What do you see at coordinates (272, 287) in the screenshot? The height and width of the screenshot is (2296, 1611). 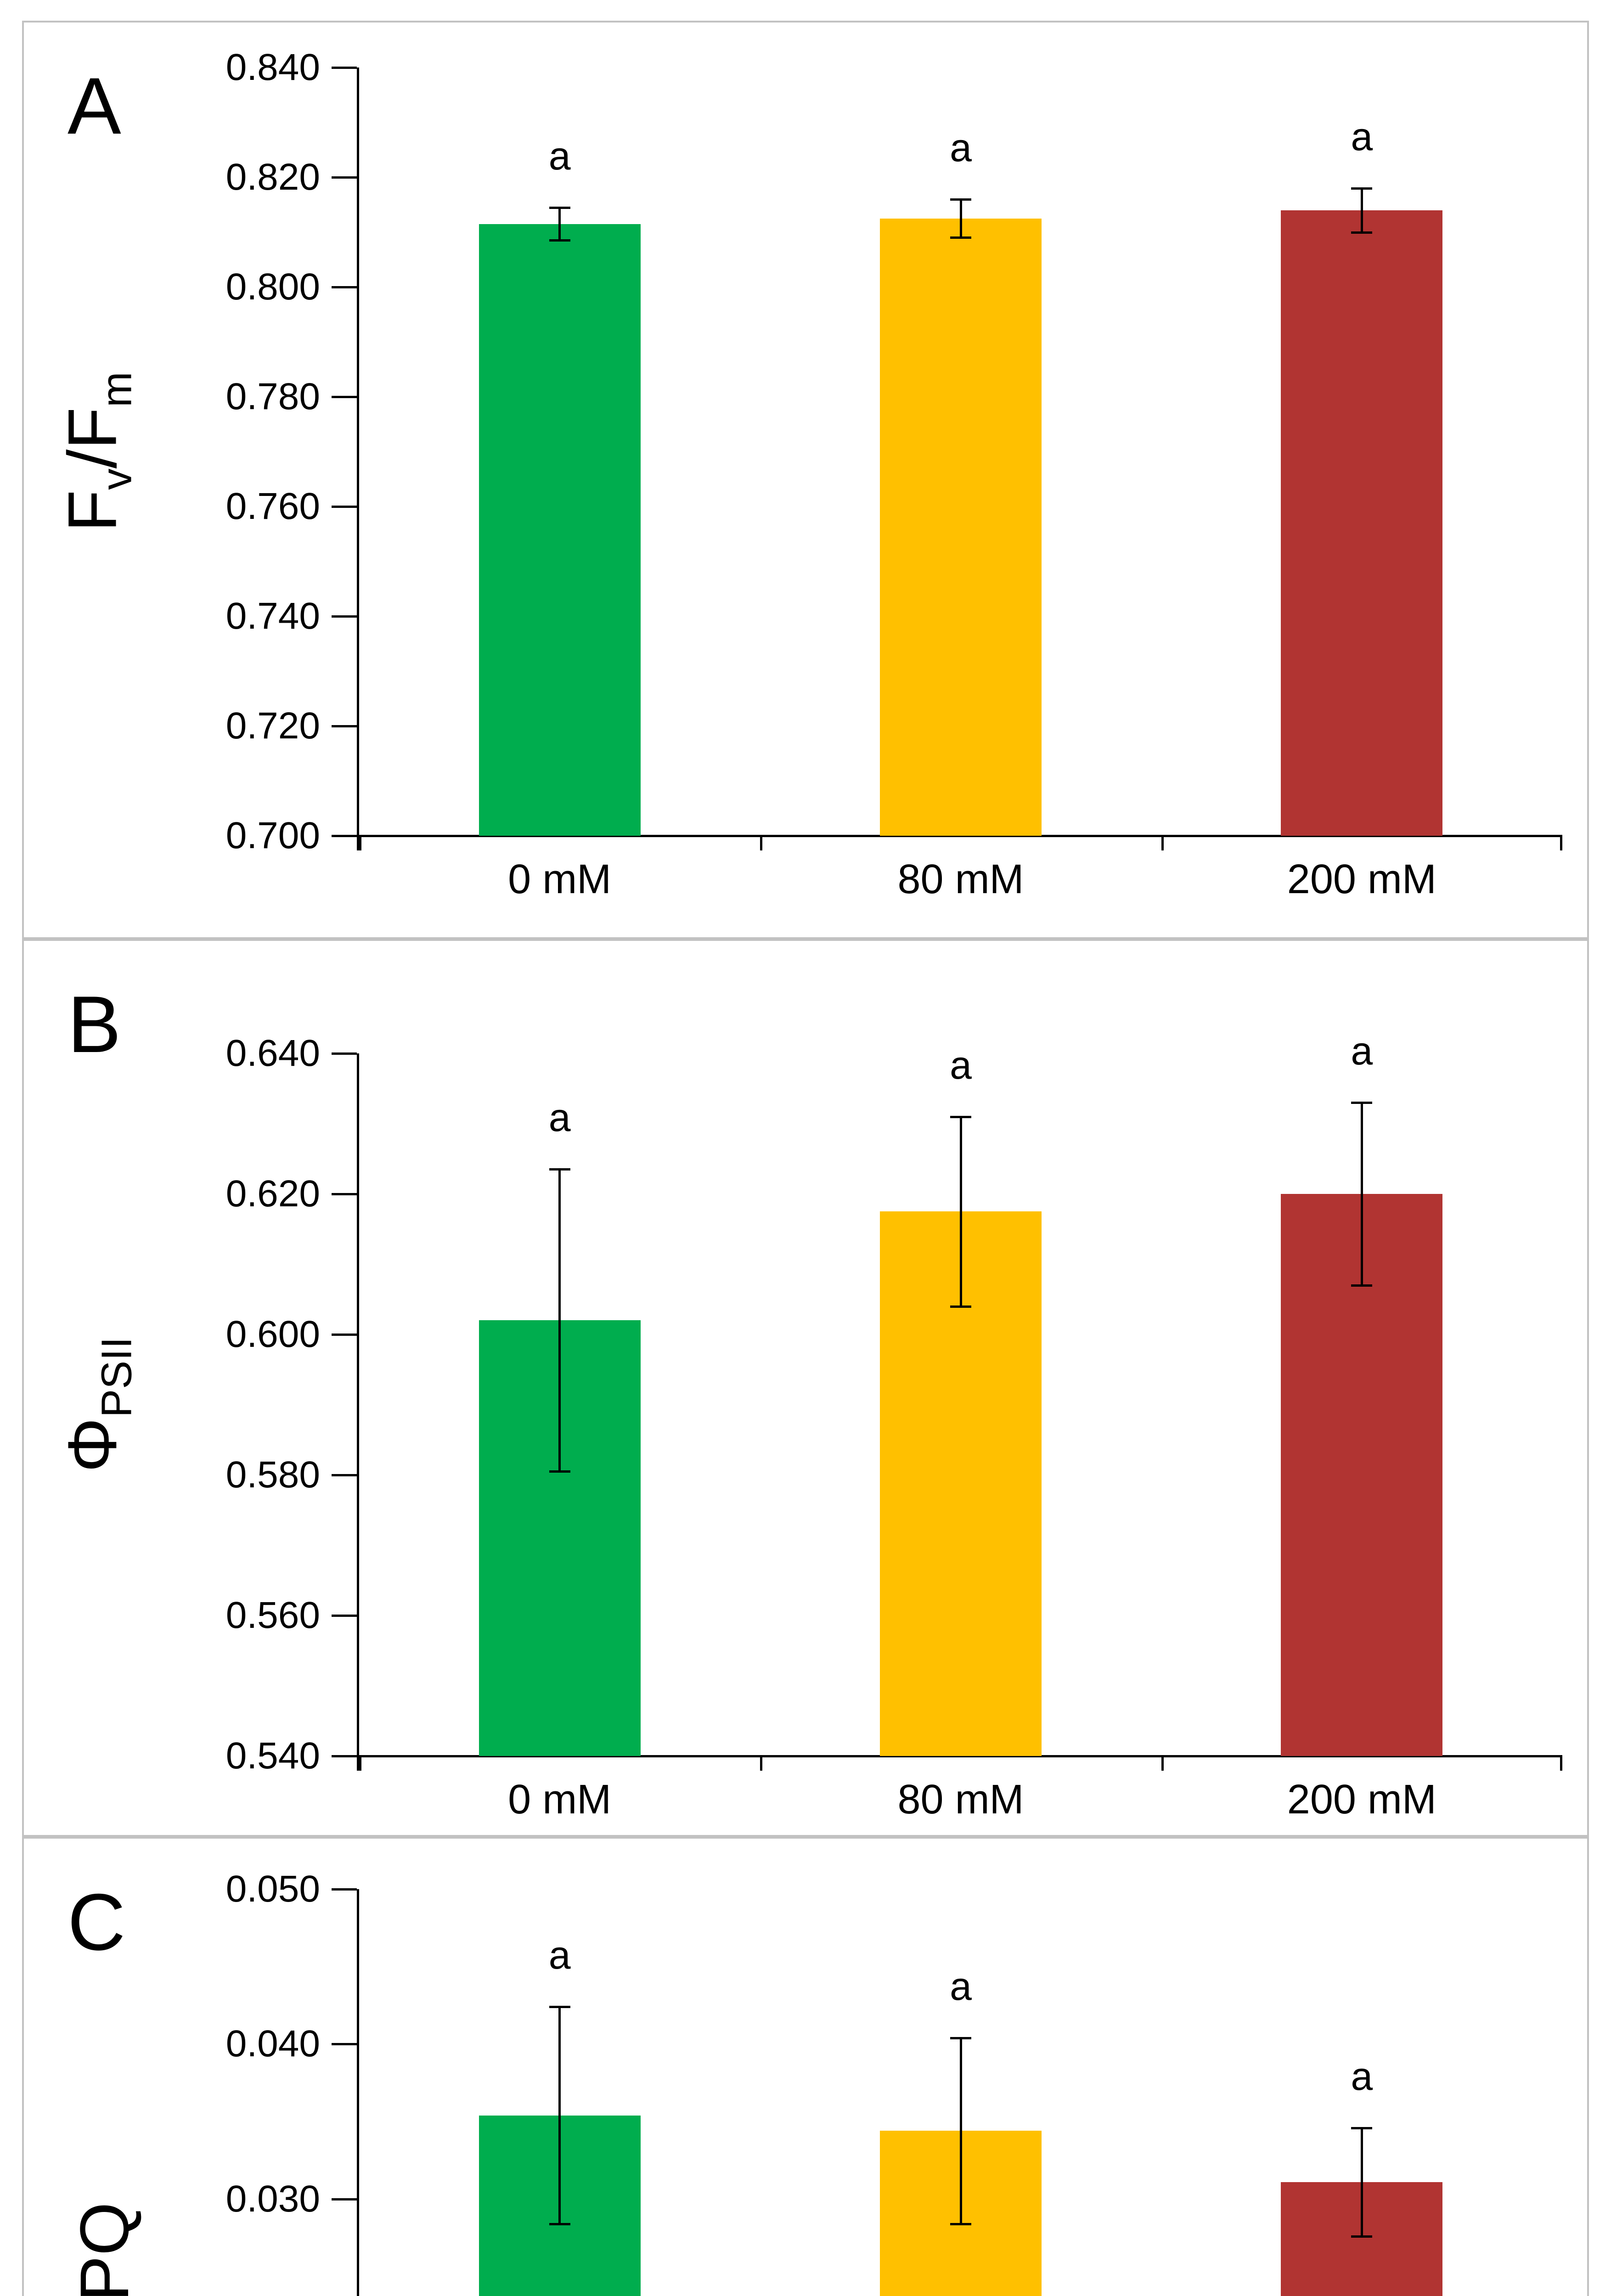 I see `y-tick-label: 0.800` at bounding box center [272, 287].